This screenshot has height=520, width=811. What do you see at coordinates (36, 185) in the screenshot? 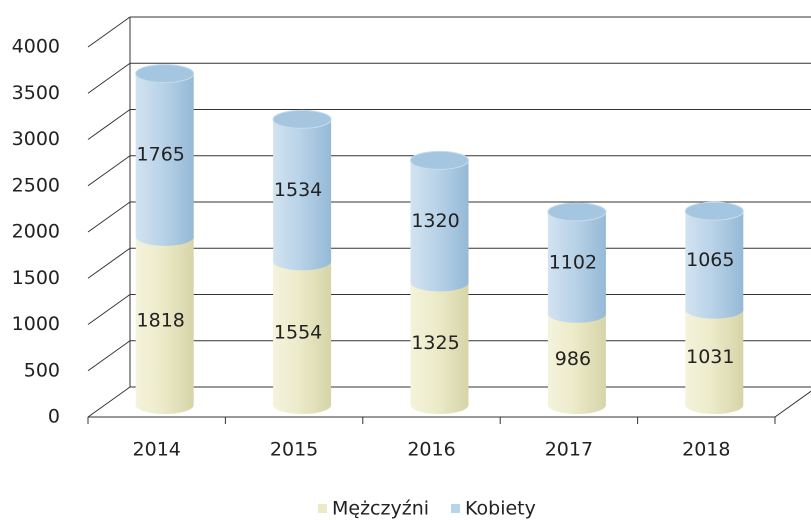
I see `y-tick-label: 2500` at bounding box center [36, 185].